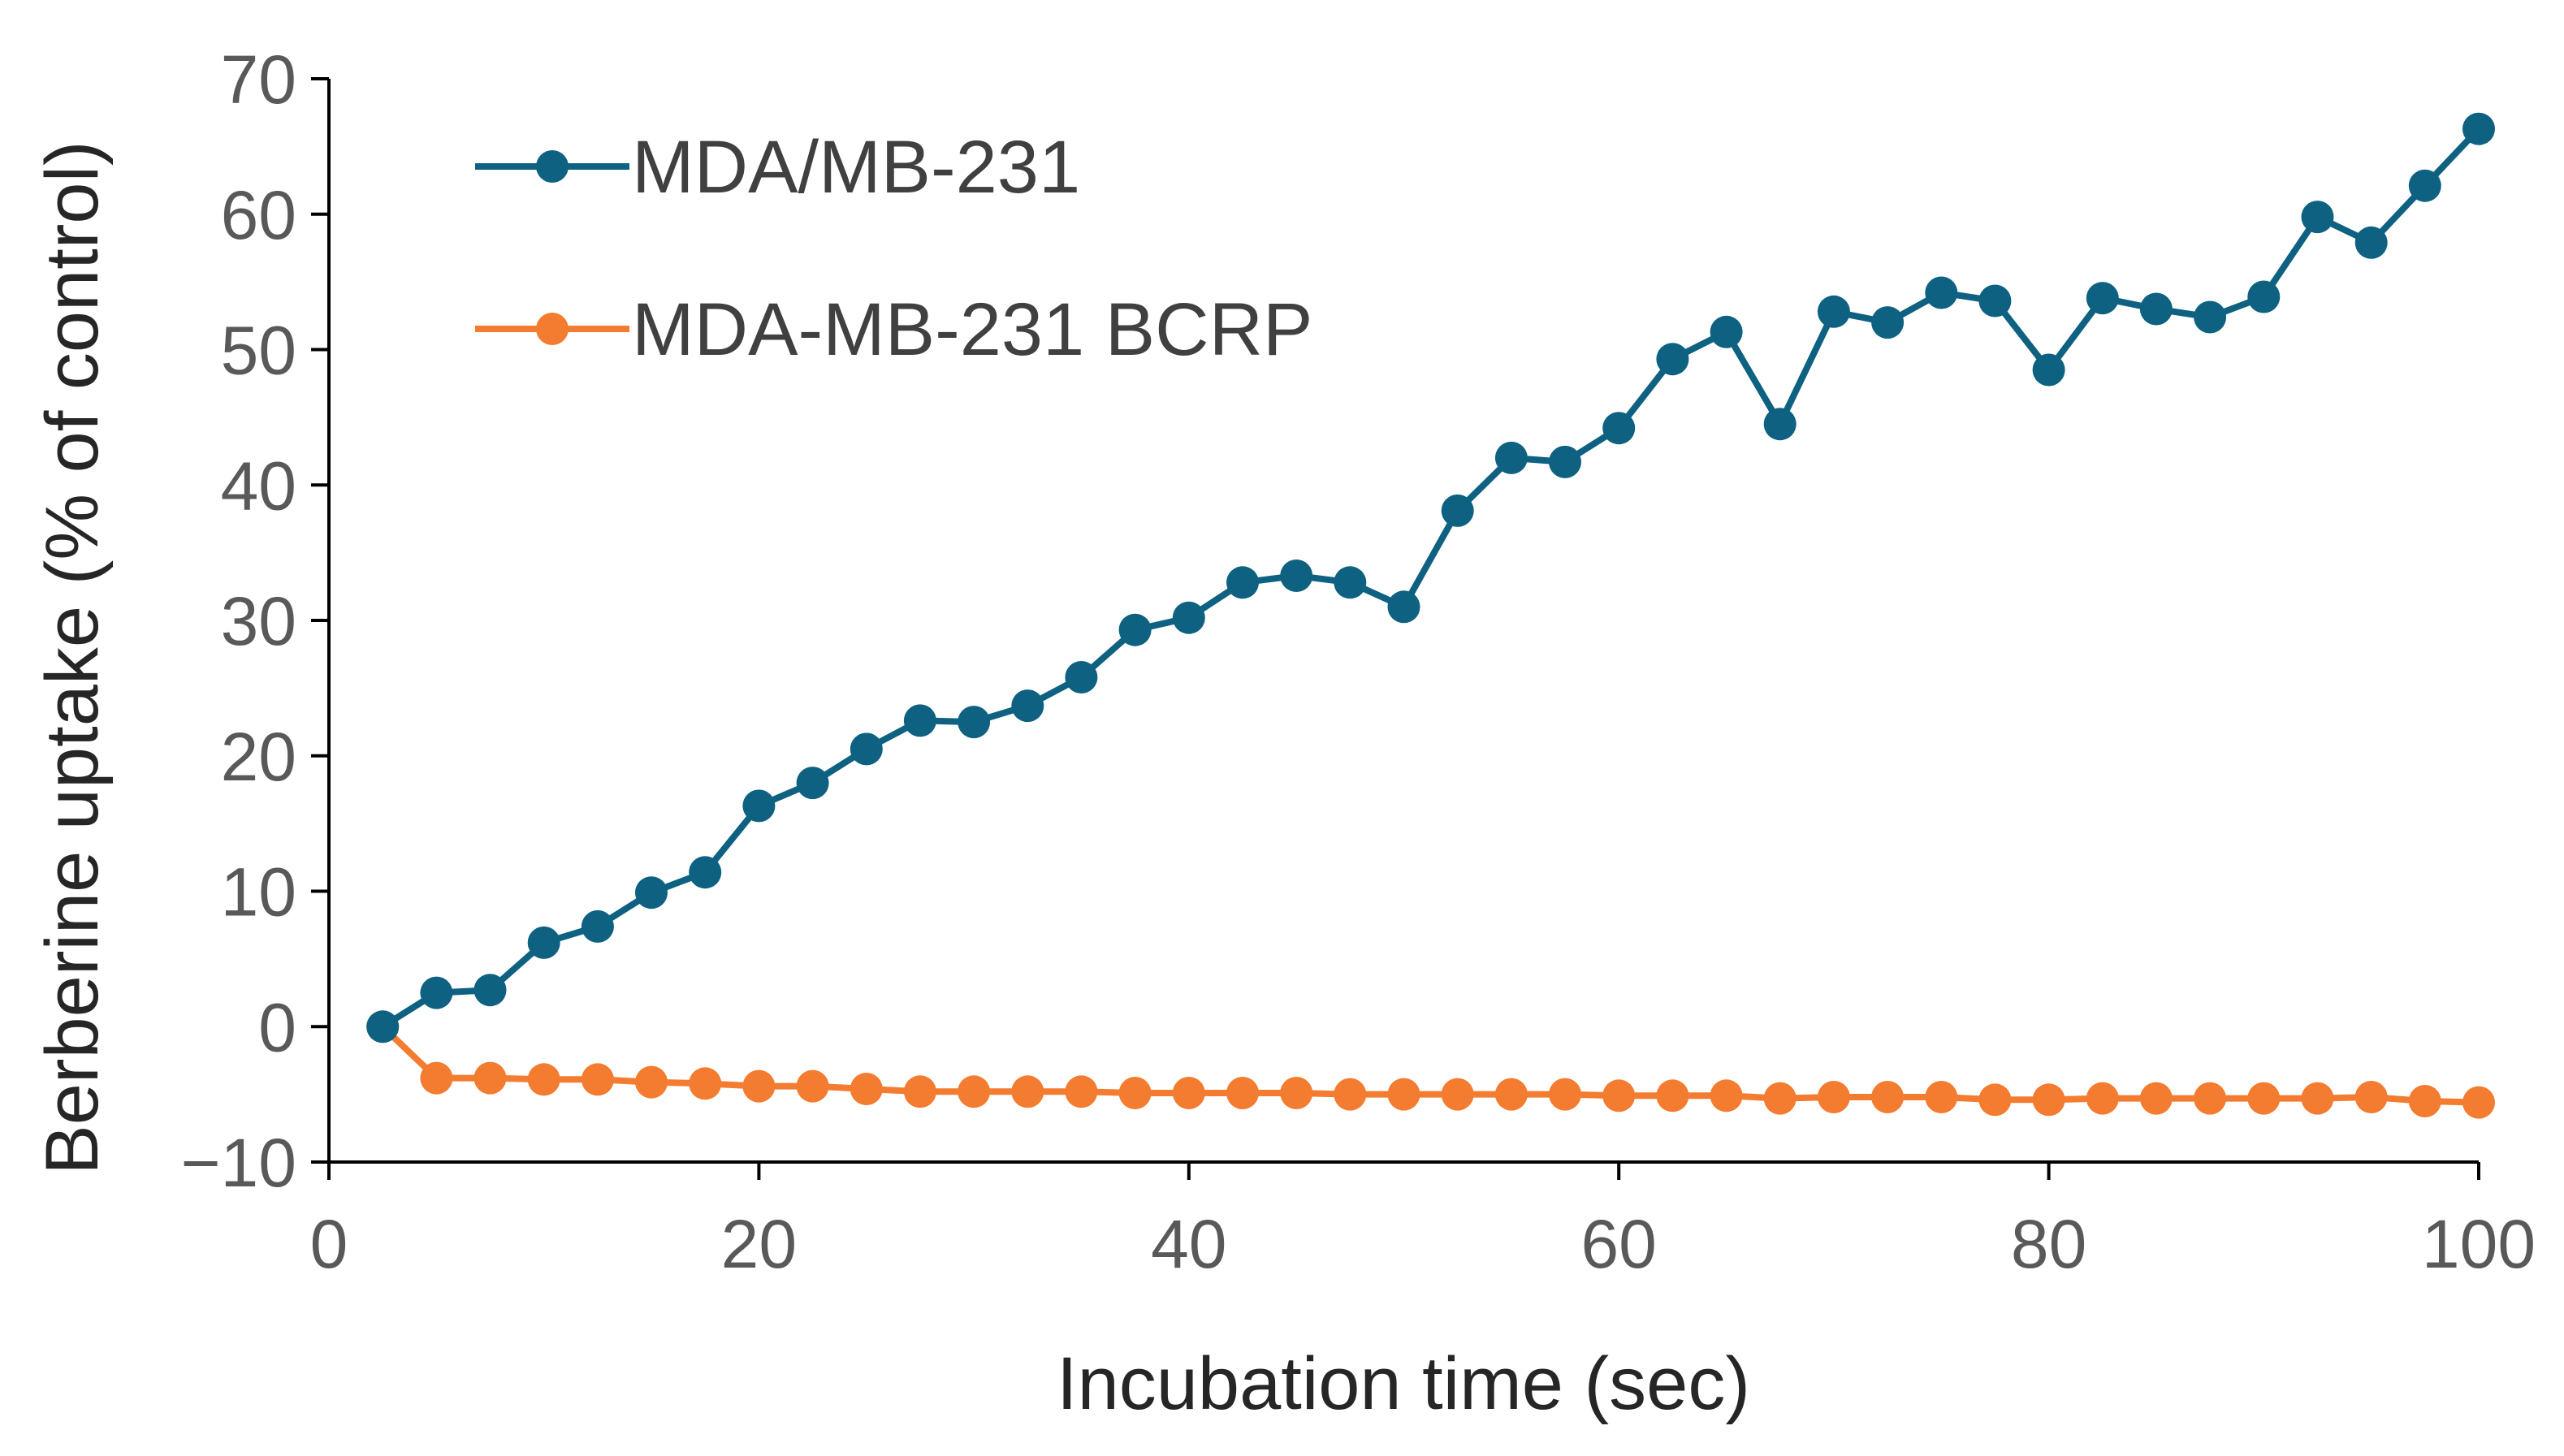 Image resolution: width=2564 pixels, height=1456 pixels. Describe the element at coordinates (258, 757) in the screenshot. I see `y-tick-label: 20` at that location.